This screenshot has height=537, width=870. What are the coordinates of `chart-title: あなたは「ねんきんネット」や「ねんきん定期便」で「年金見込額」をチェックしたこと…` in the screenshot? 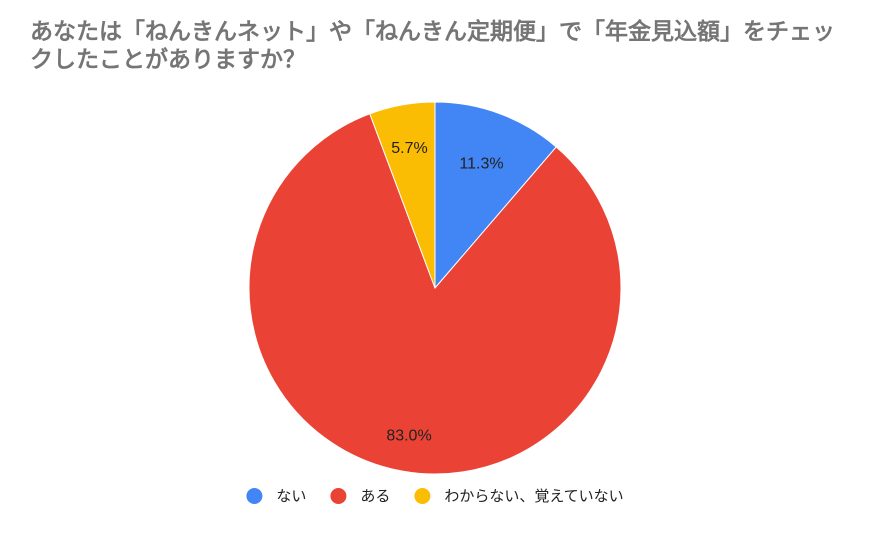 It's located at (432, 46).